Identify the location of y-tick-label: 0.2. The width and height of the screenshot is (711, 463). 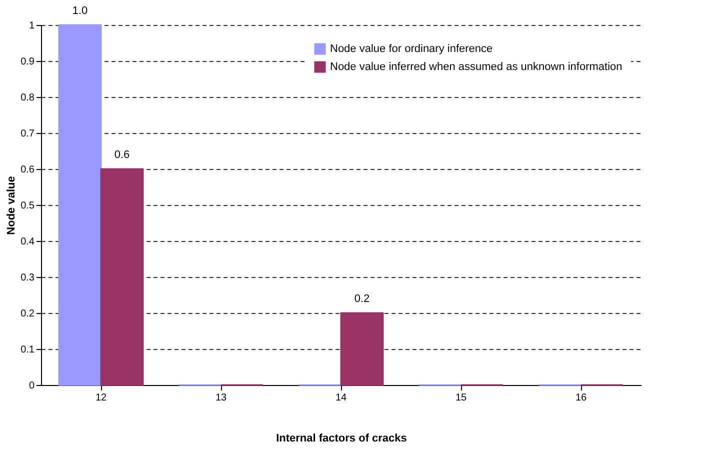
(27, 314).